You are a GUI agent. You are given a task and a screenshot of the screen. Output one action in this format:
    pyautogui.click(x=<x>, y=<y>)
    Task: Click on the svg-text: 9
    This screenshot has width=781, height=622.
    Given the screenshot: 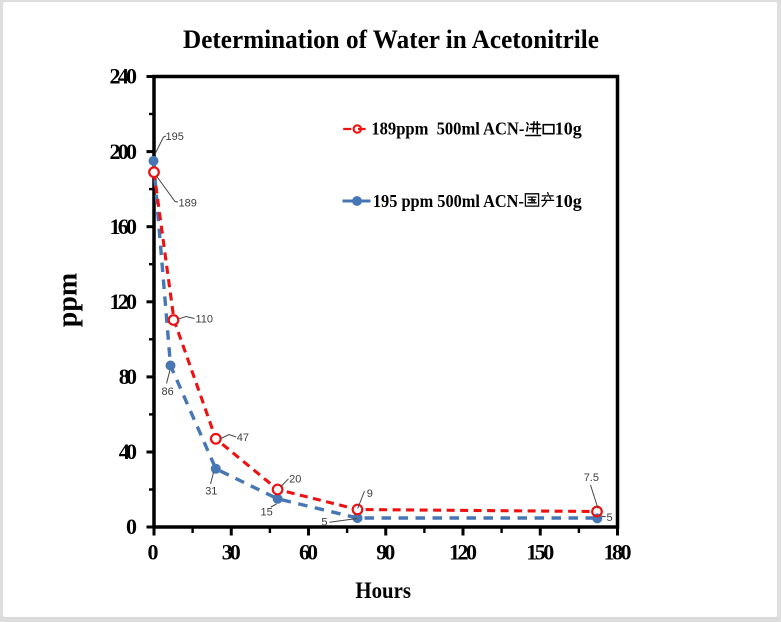 What is the action you would take?
    pyautogui.click(x=370, y=494)
    